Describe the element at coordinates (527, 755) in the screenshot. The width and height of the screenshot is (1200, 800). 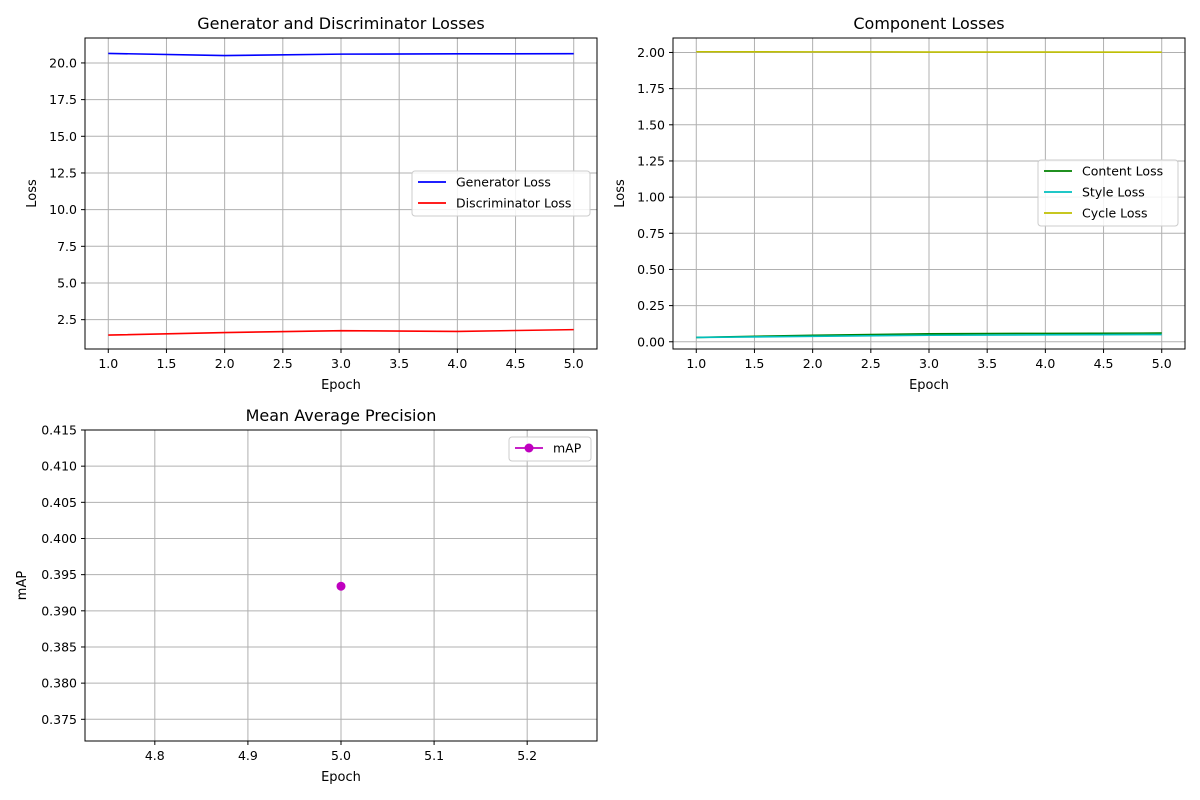
I see `x-tick-label: 5.2` at that location.